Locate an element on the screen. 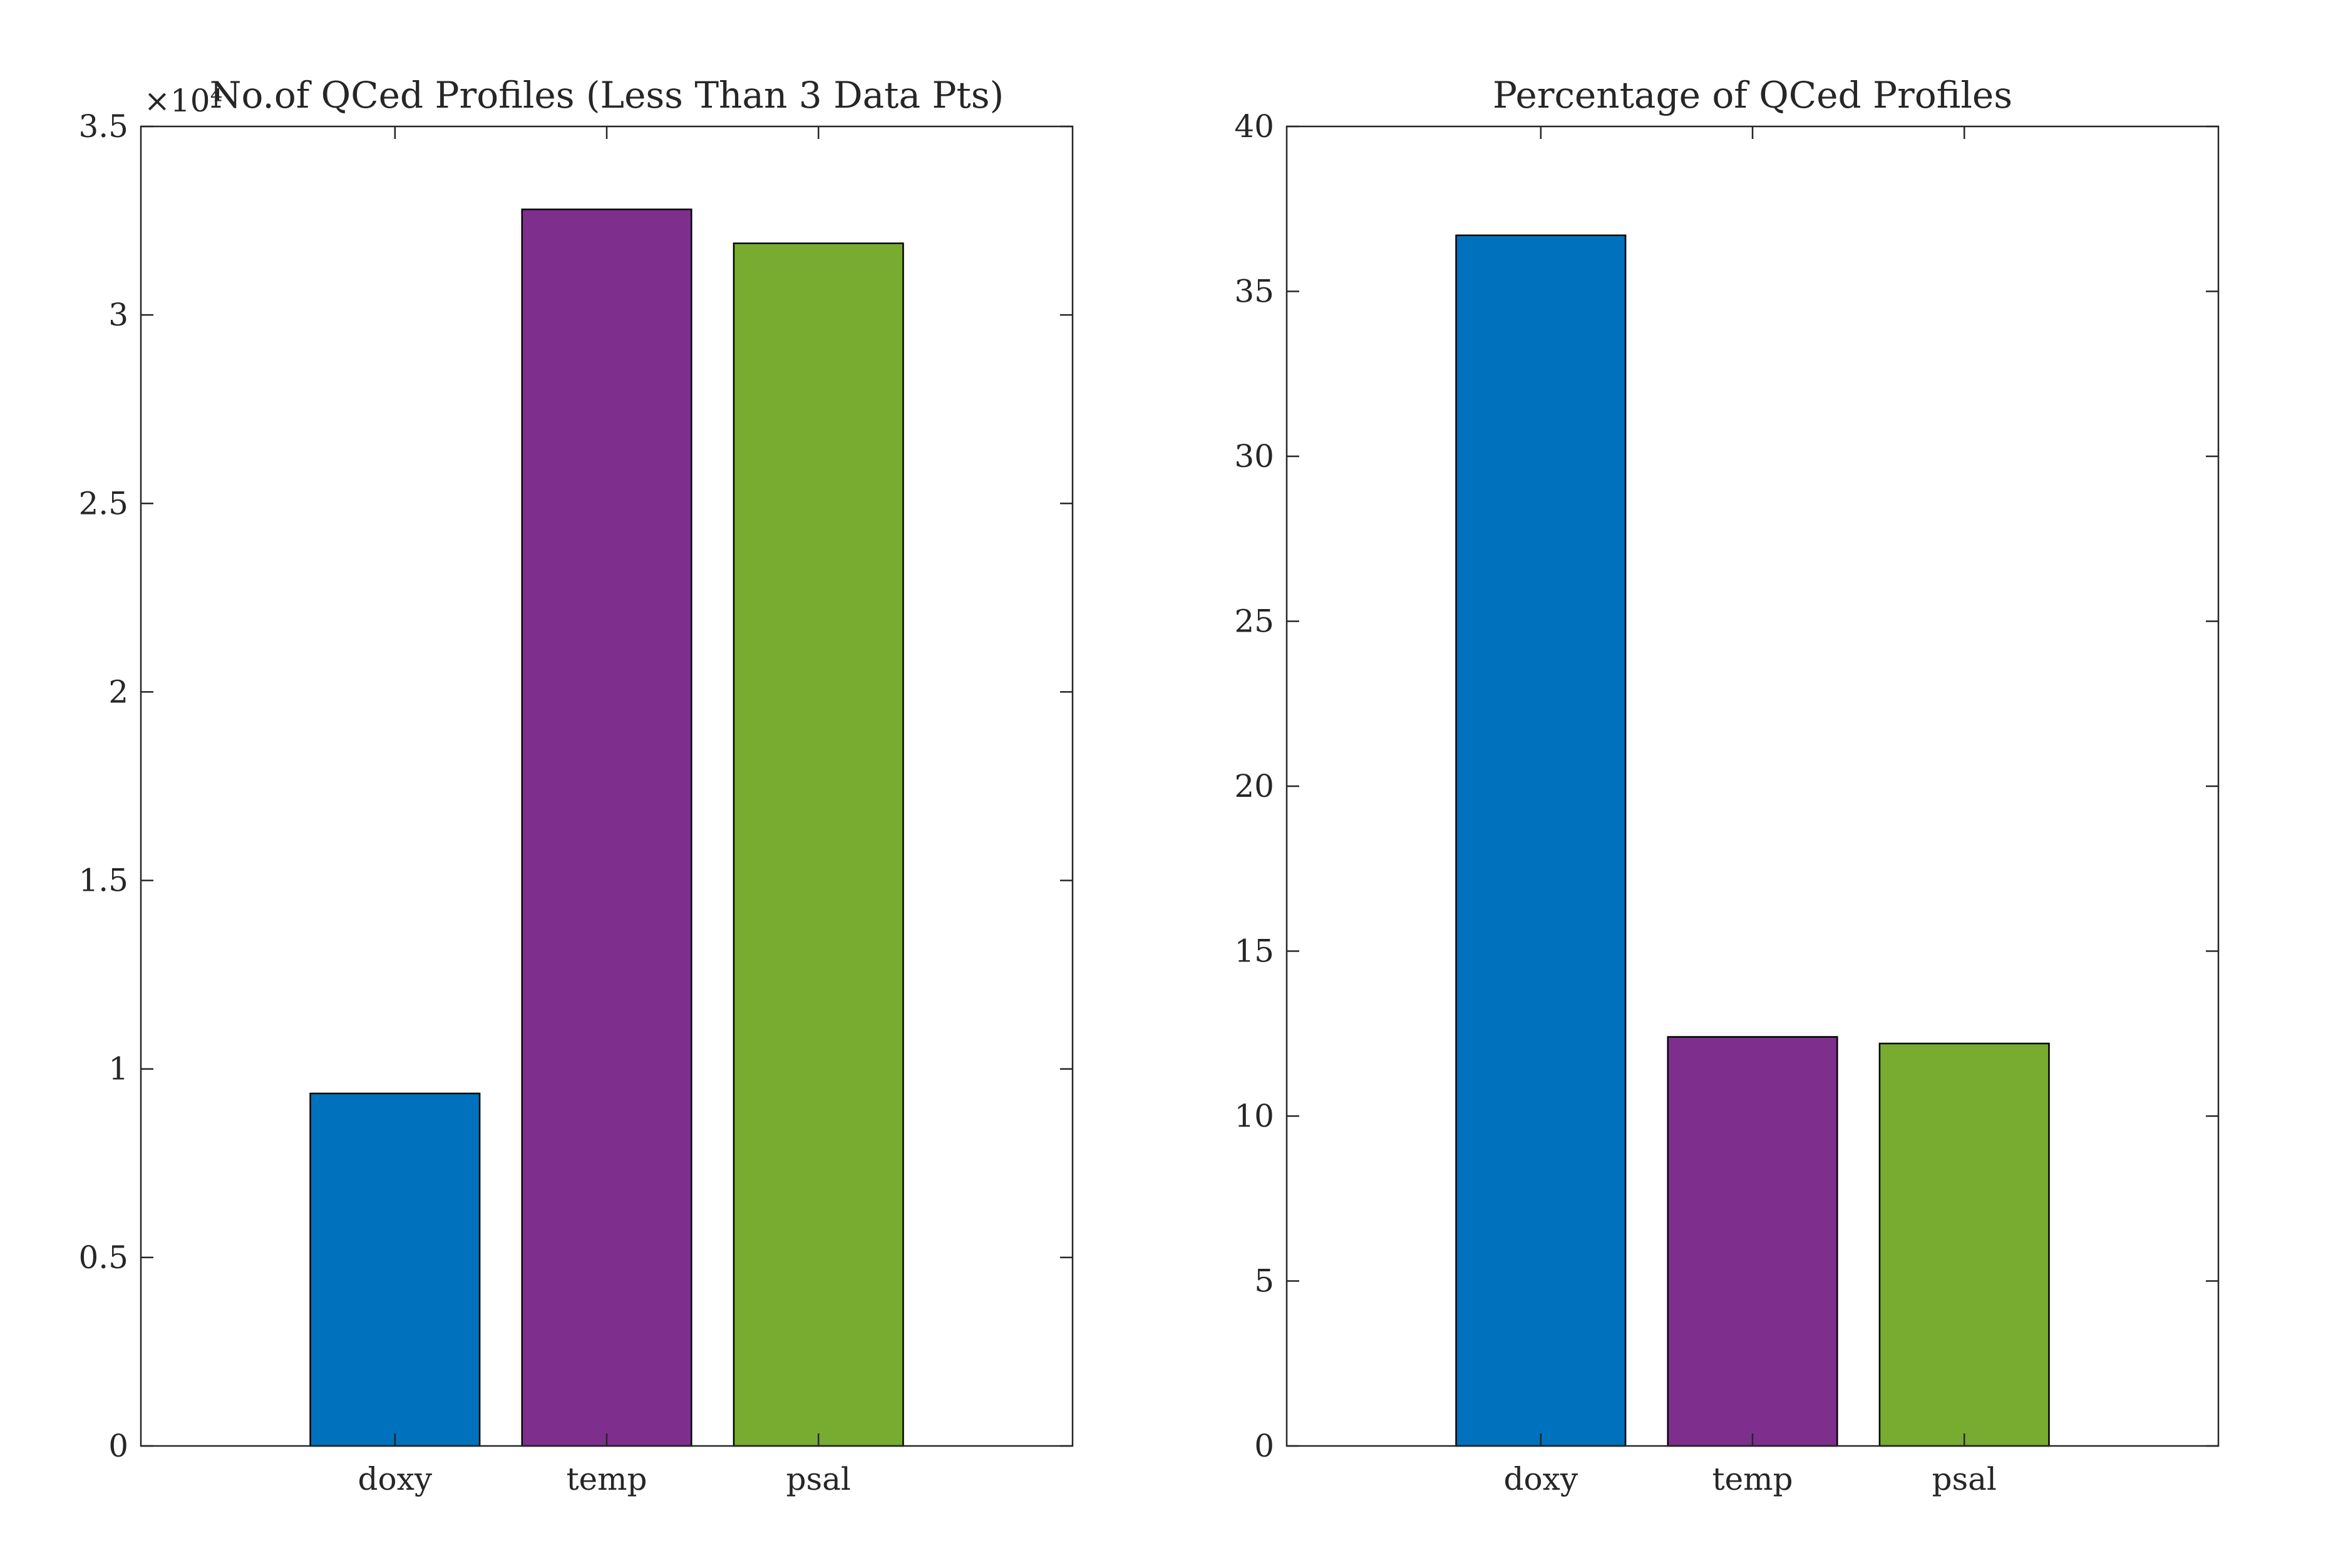  y-tick-label: 1.5 is located at coordinates (103, 881).